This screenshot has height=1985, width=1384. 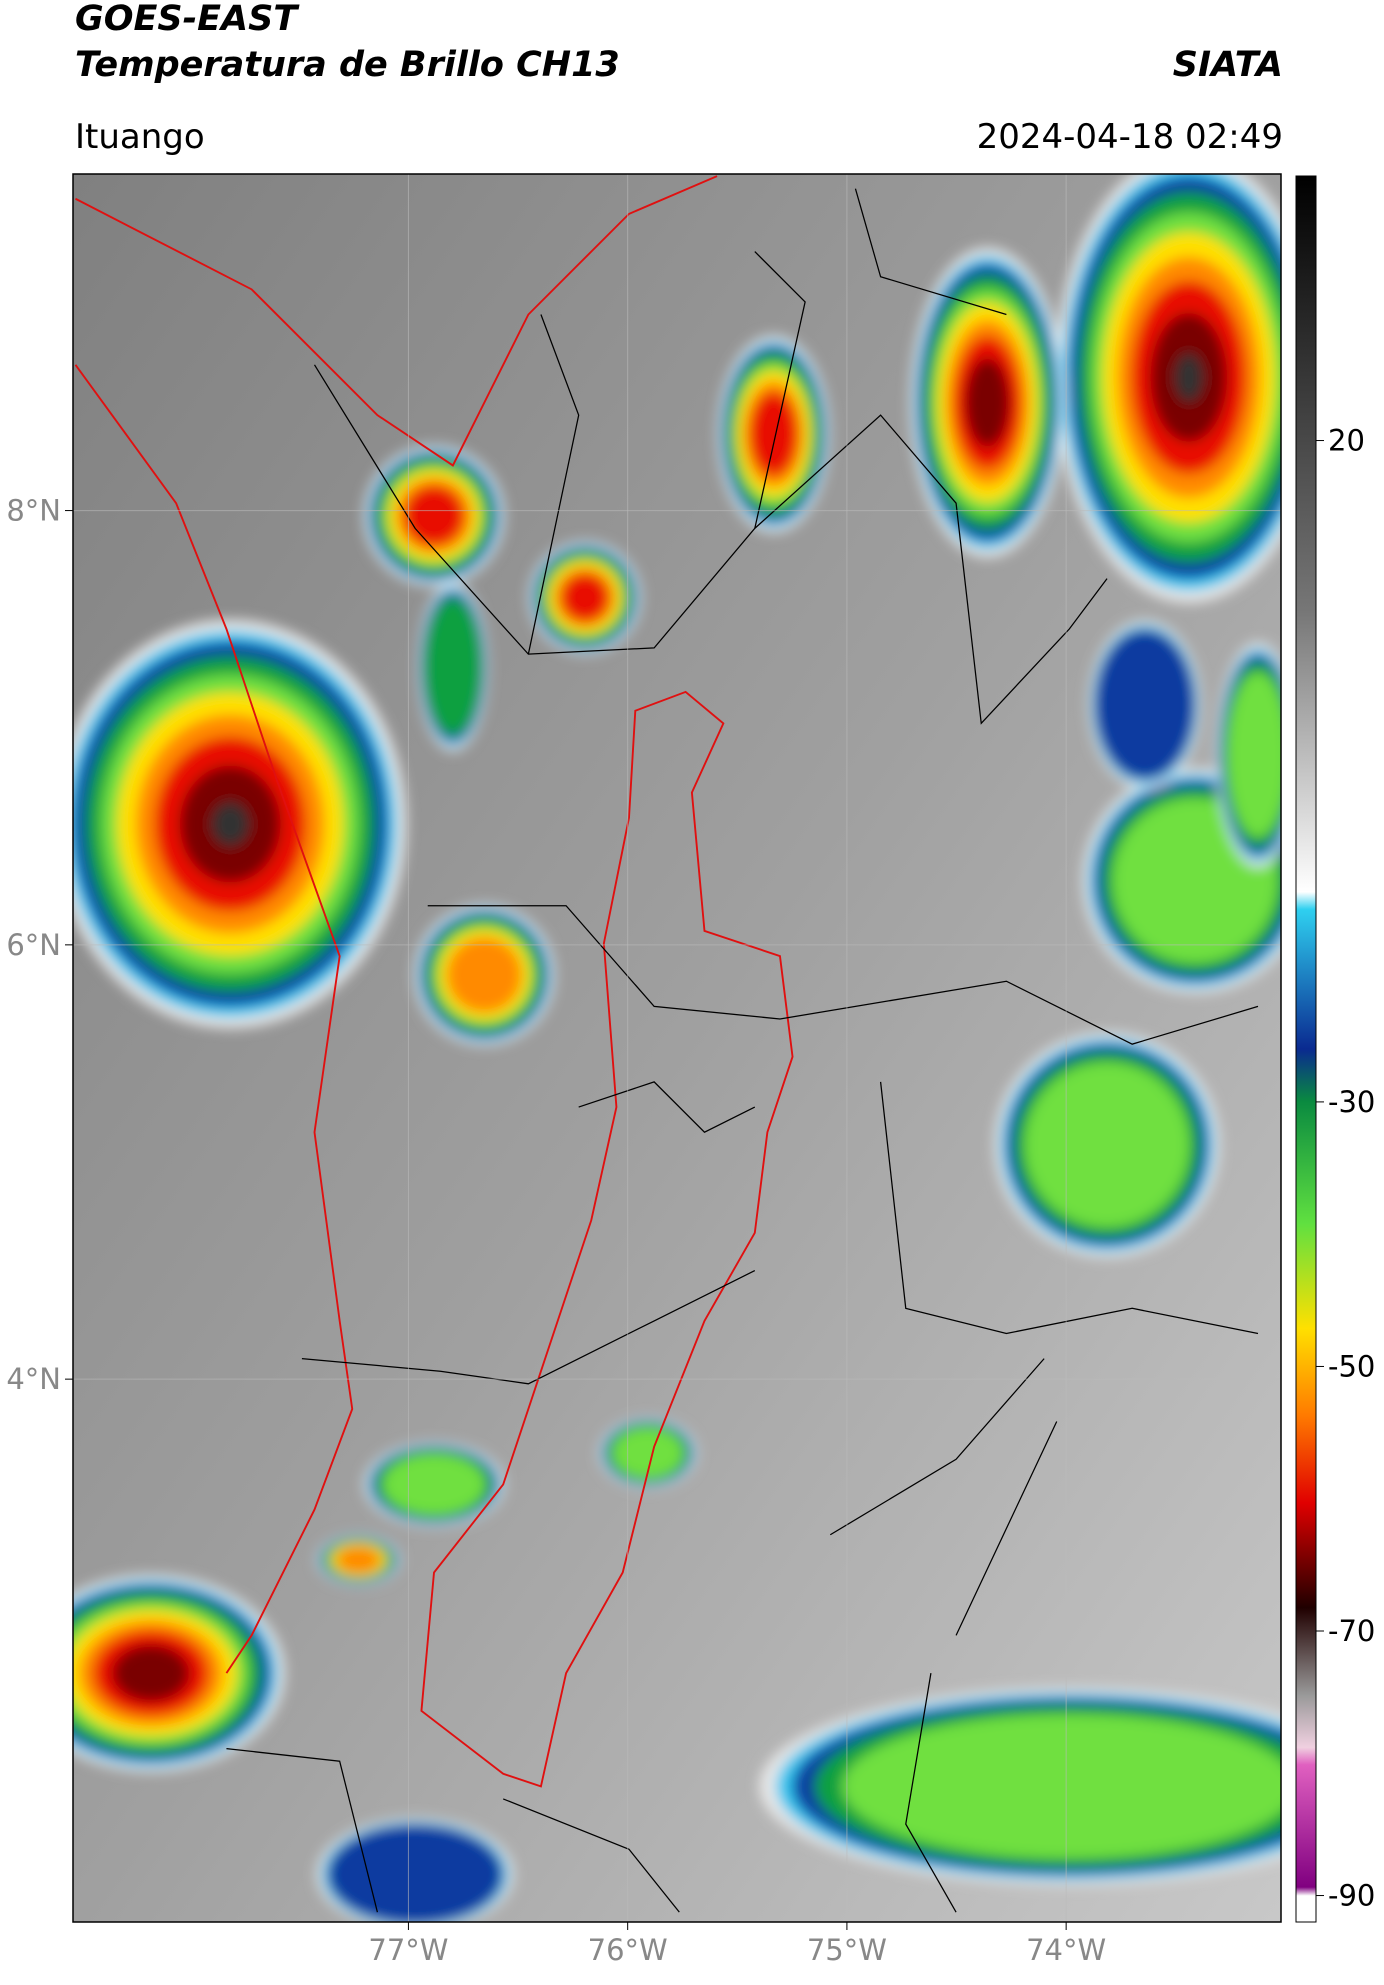 I want to click on colorbar-tick-label: 20, so click(x=1346, y=441).